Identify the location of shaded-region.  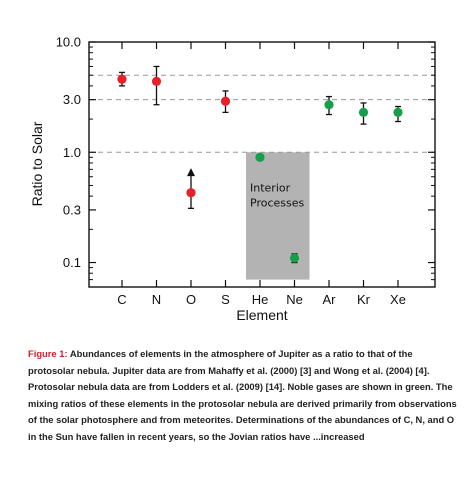
(278, 216).